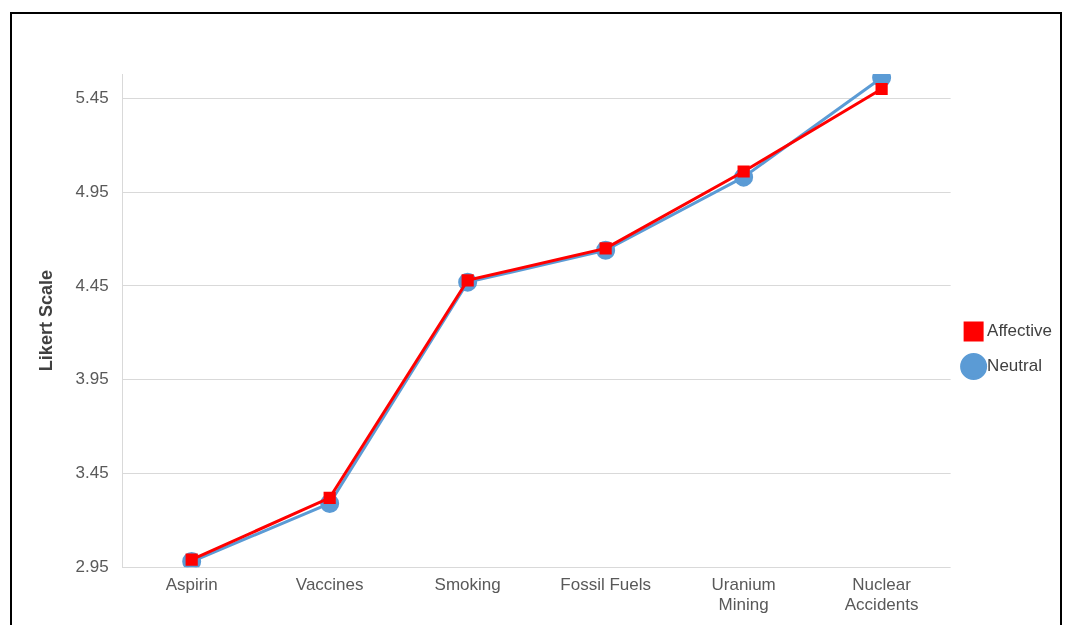  I want to click on y-tick-label: 4.45, so click(92, 285).